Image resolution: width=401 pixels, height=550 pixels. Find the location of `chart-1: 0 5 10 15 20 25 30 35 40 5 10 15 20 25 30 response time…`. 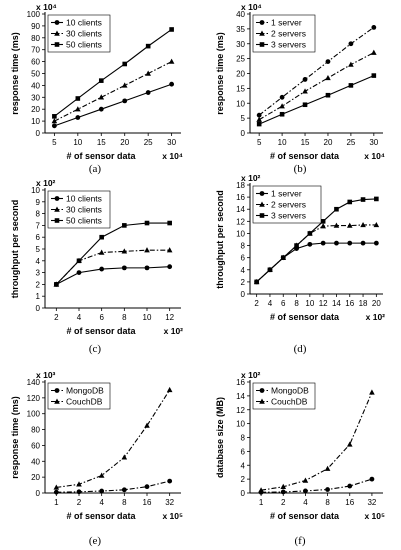

chart-1: 0 5 10 15 20 25 30 35 40 5 10 15 20 25 30 response time… is located at coordinates (300, 88).